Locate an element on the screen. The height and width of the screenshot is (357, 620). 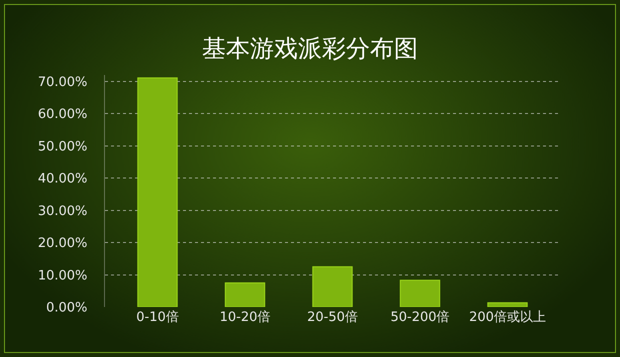
y-tick-label: 50.00% is located at coordinates (63, 146).